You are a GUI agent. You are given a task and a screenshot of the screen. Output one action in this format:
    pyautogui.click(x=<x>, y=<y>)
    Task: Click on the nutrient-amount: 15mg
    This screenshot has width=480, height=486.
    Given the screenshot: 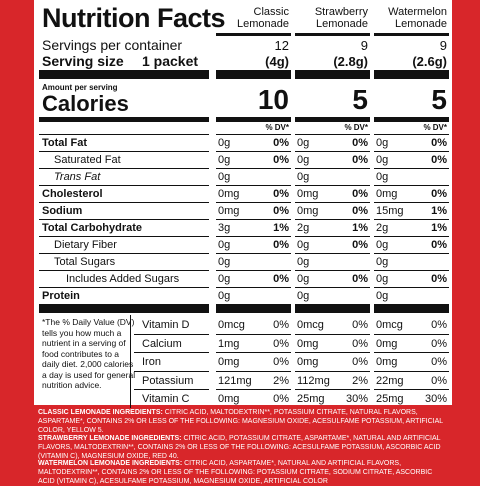 What is the action you would take?
    pyautogui.click(x=390, y=211)
    